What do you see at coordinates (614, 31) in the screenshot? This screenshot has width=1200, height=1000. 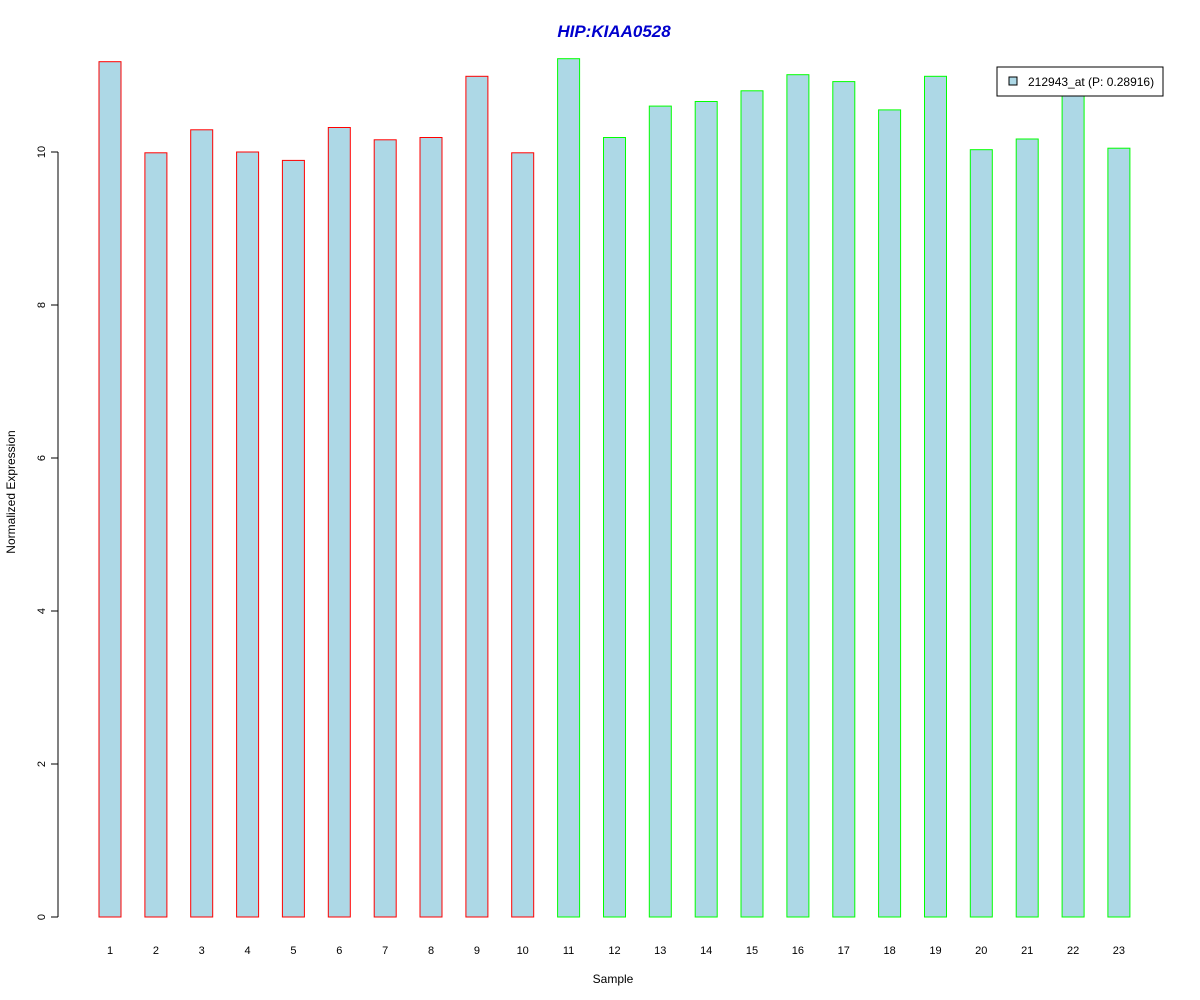 I see `chart-title: HIP:KIAA0528` at bounding box center [614, 31].